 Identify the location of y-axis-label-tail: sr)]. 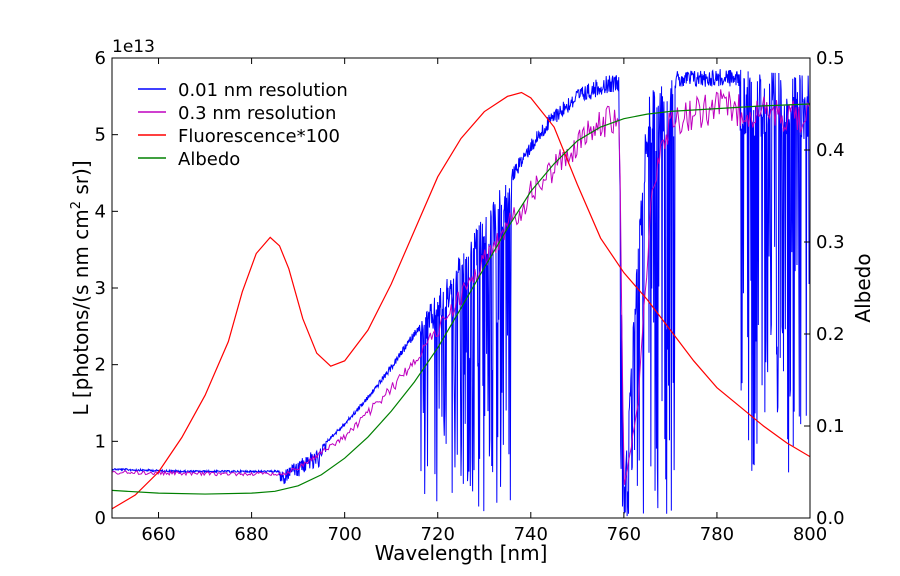
(81, 180).